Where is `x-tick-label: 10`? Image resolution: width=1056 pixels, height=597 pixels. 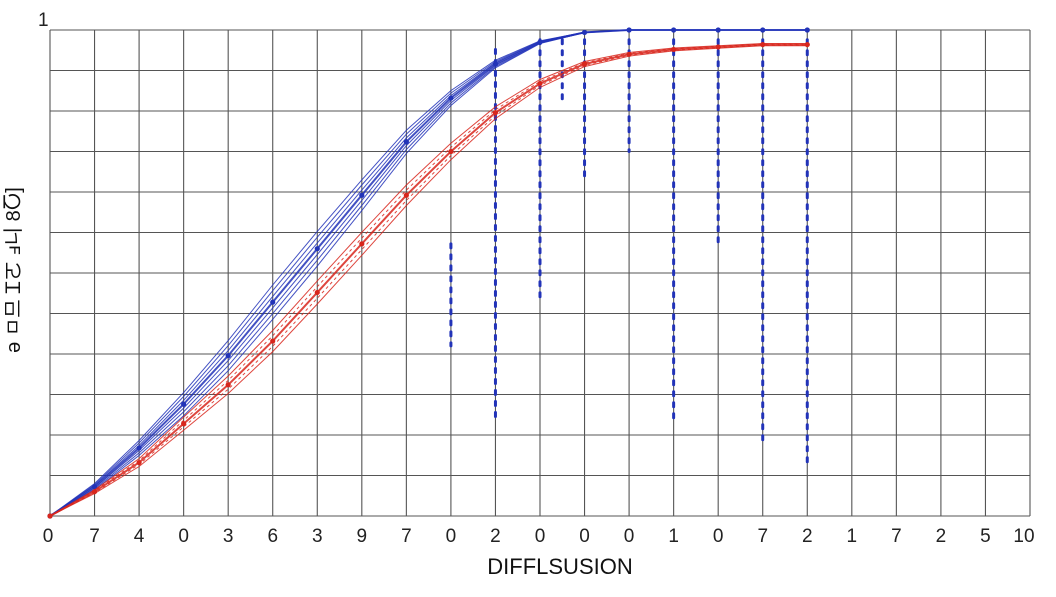 x-tick-label: 10 is located at coordinates (1023, 536).